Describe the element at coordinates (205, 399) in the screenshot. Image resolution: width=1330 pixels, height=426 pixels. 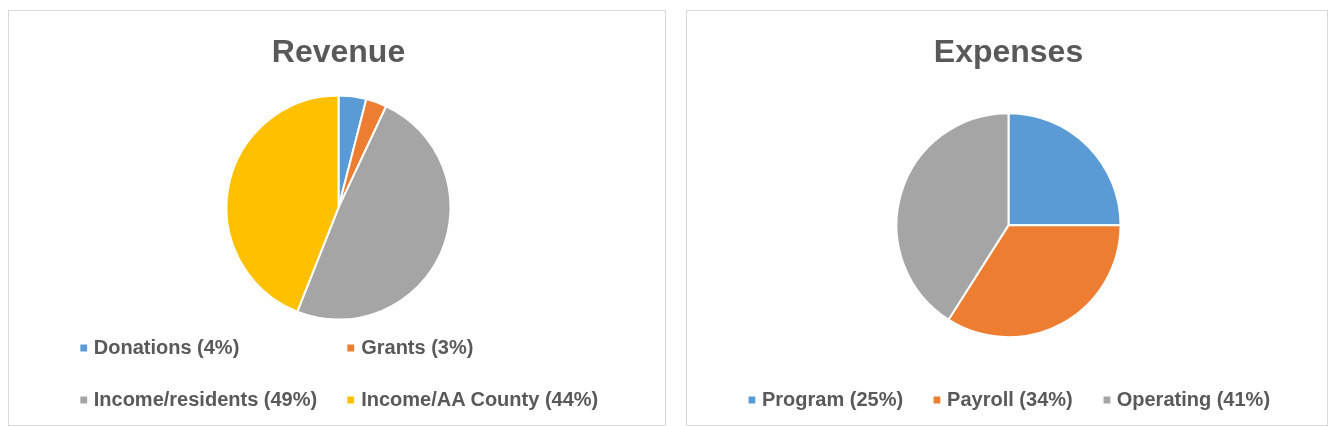
I see `legend-label: Income/residents (49%)` at that location.